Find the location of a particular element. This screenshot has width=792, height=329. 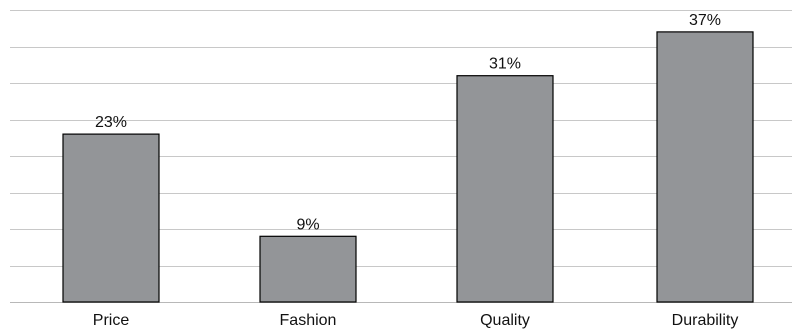

bar-fashion is located at coordinates (308, 269).